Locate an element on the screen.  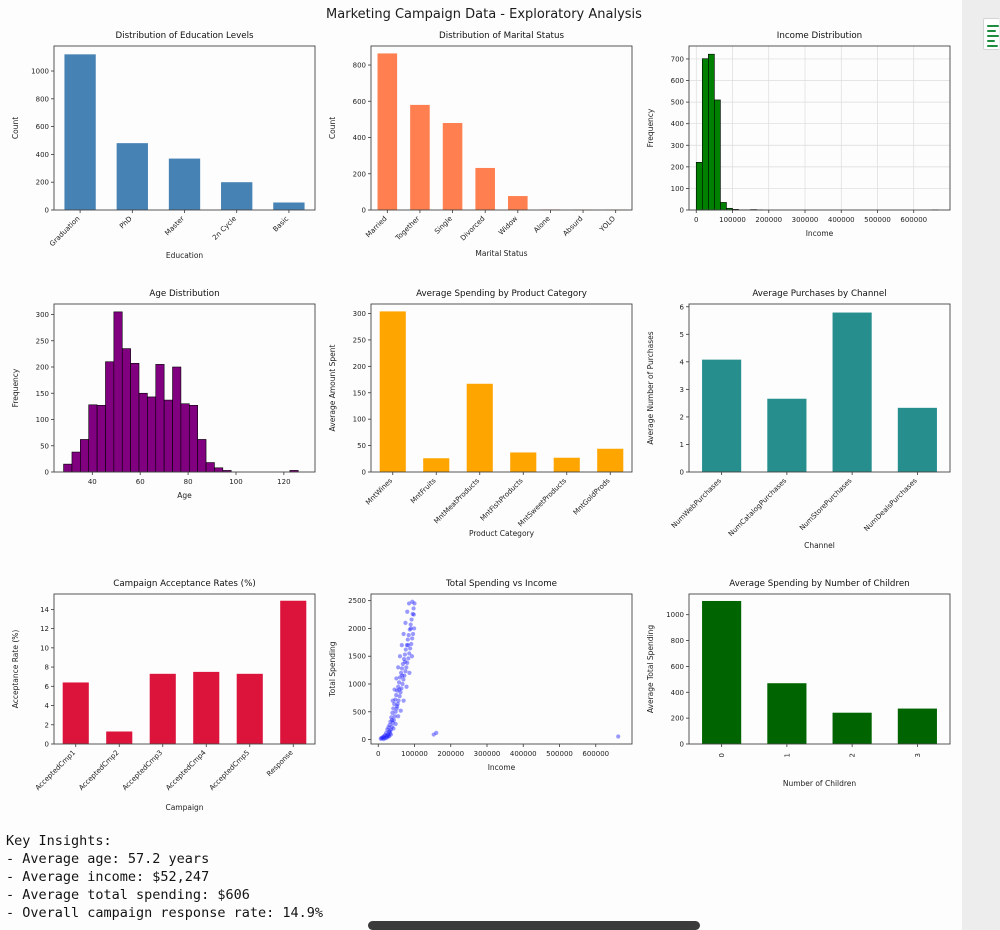
svg-text: Age Distribution is located at coordinates (184, 294).